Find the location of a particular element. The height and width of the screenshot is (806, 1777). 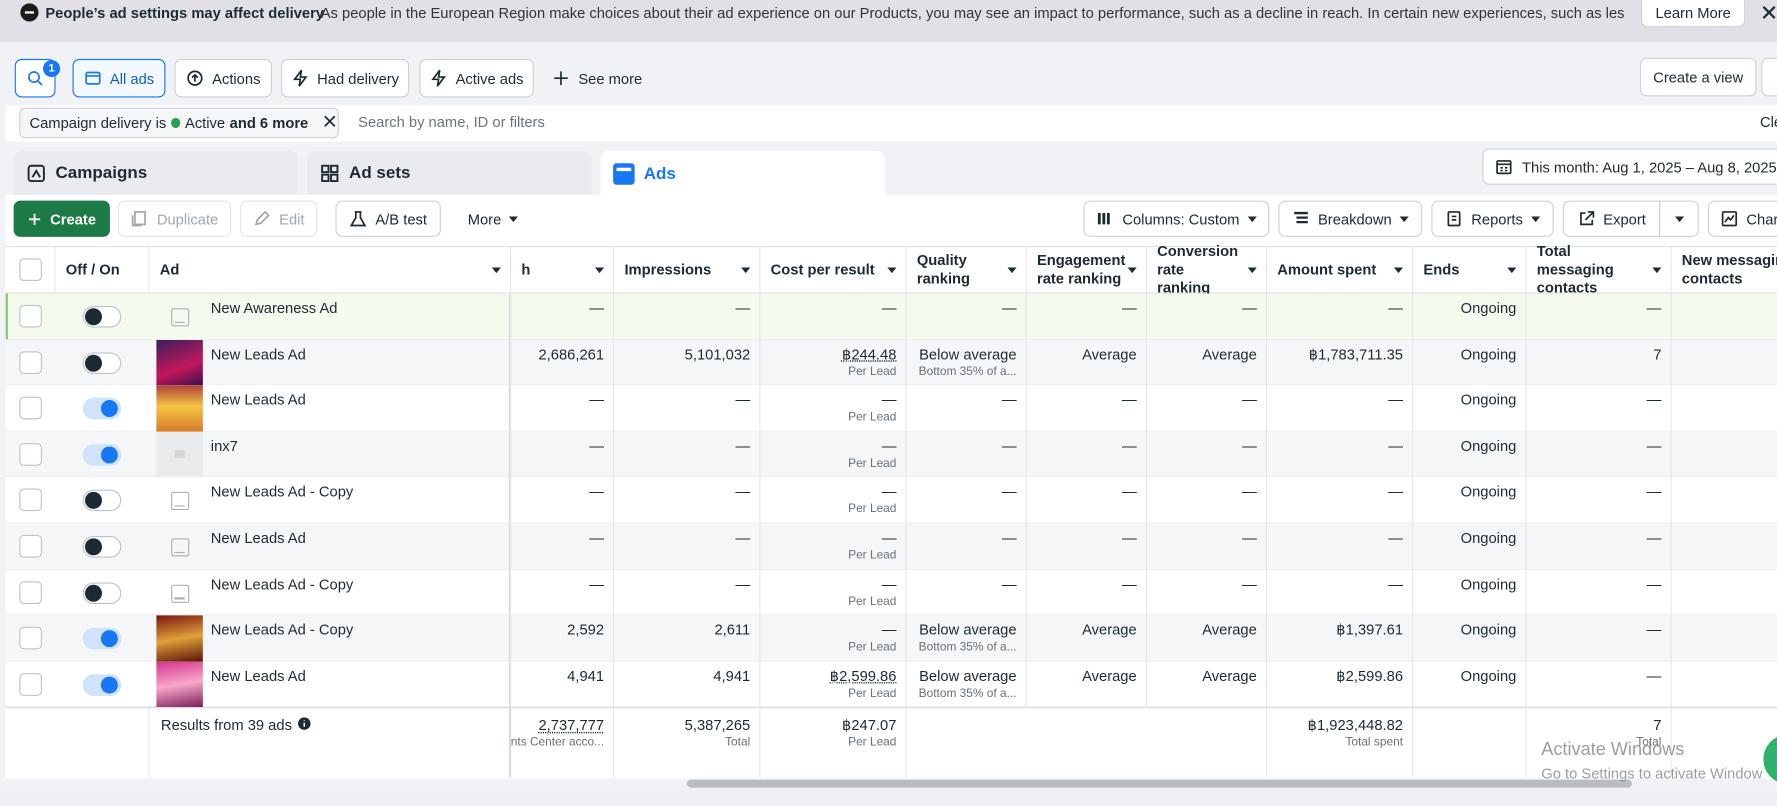

export-menu is located at coordinates (1679, 218).